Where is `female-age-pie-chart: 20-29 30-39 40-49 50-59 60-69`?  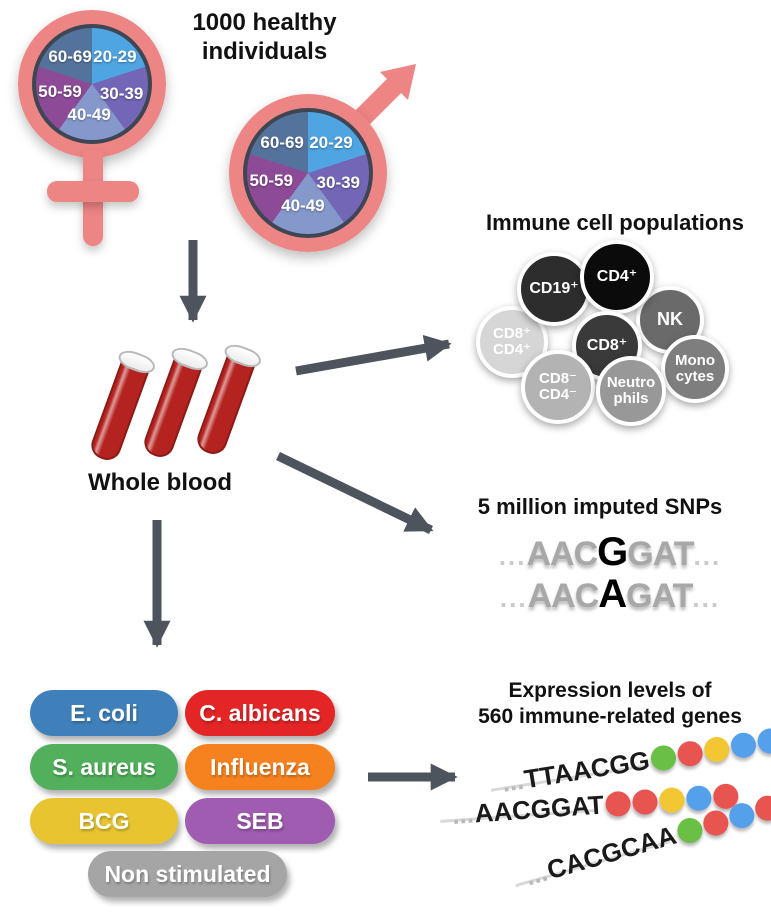 female-age-pie-chart: 20-29 30-39 40-49 50-59 60-69 is located at coordinates (92, 84).